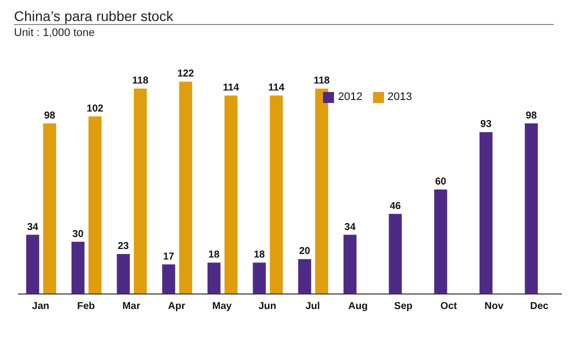 The height and width of the screenshot is (340, 580). Describe the element at coordinates (267, 306) in the screenshot. I see `x-tick-label: Jun` at that location.